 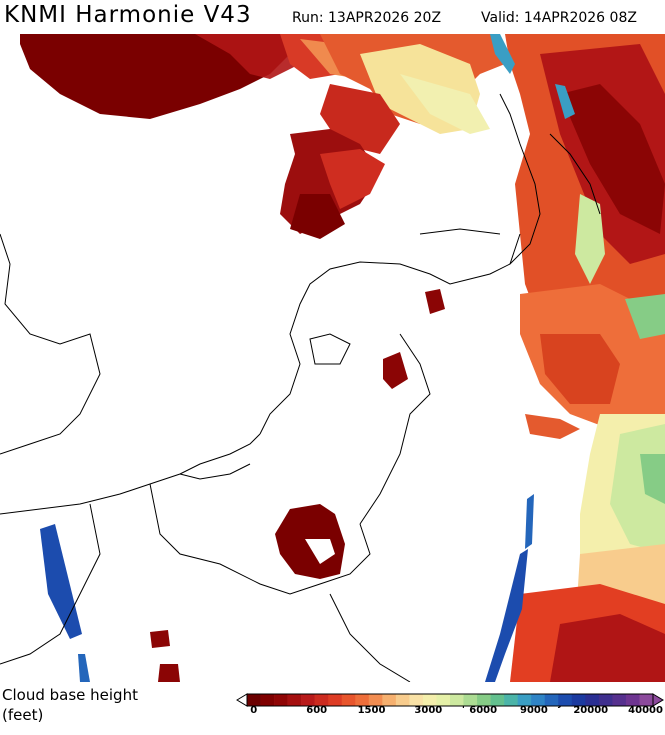 What do you see at coordinates (254, 710) in the screenshot?
I see `scale-tick-label: 0` at bounding box center [254, 710].